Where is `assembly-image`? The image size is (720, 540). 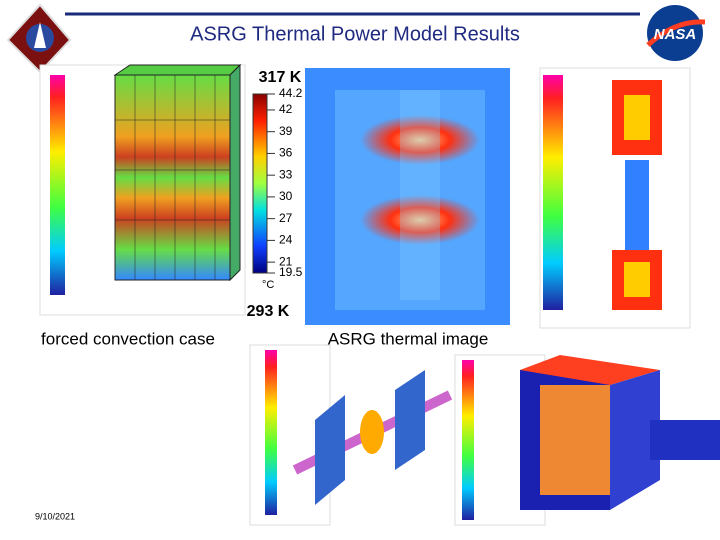
assembly-image is located at coordinates (397, 435).